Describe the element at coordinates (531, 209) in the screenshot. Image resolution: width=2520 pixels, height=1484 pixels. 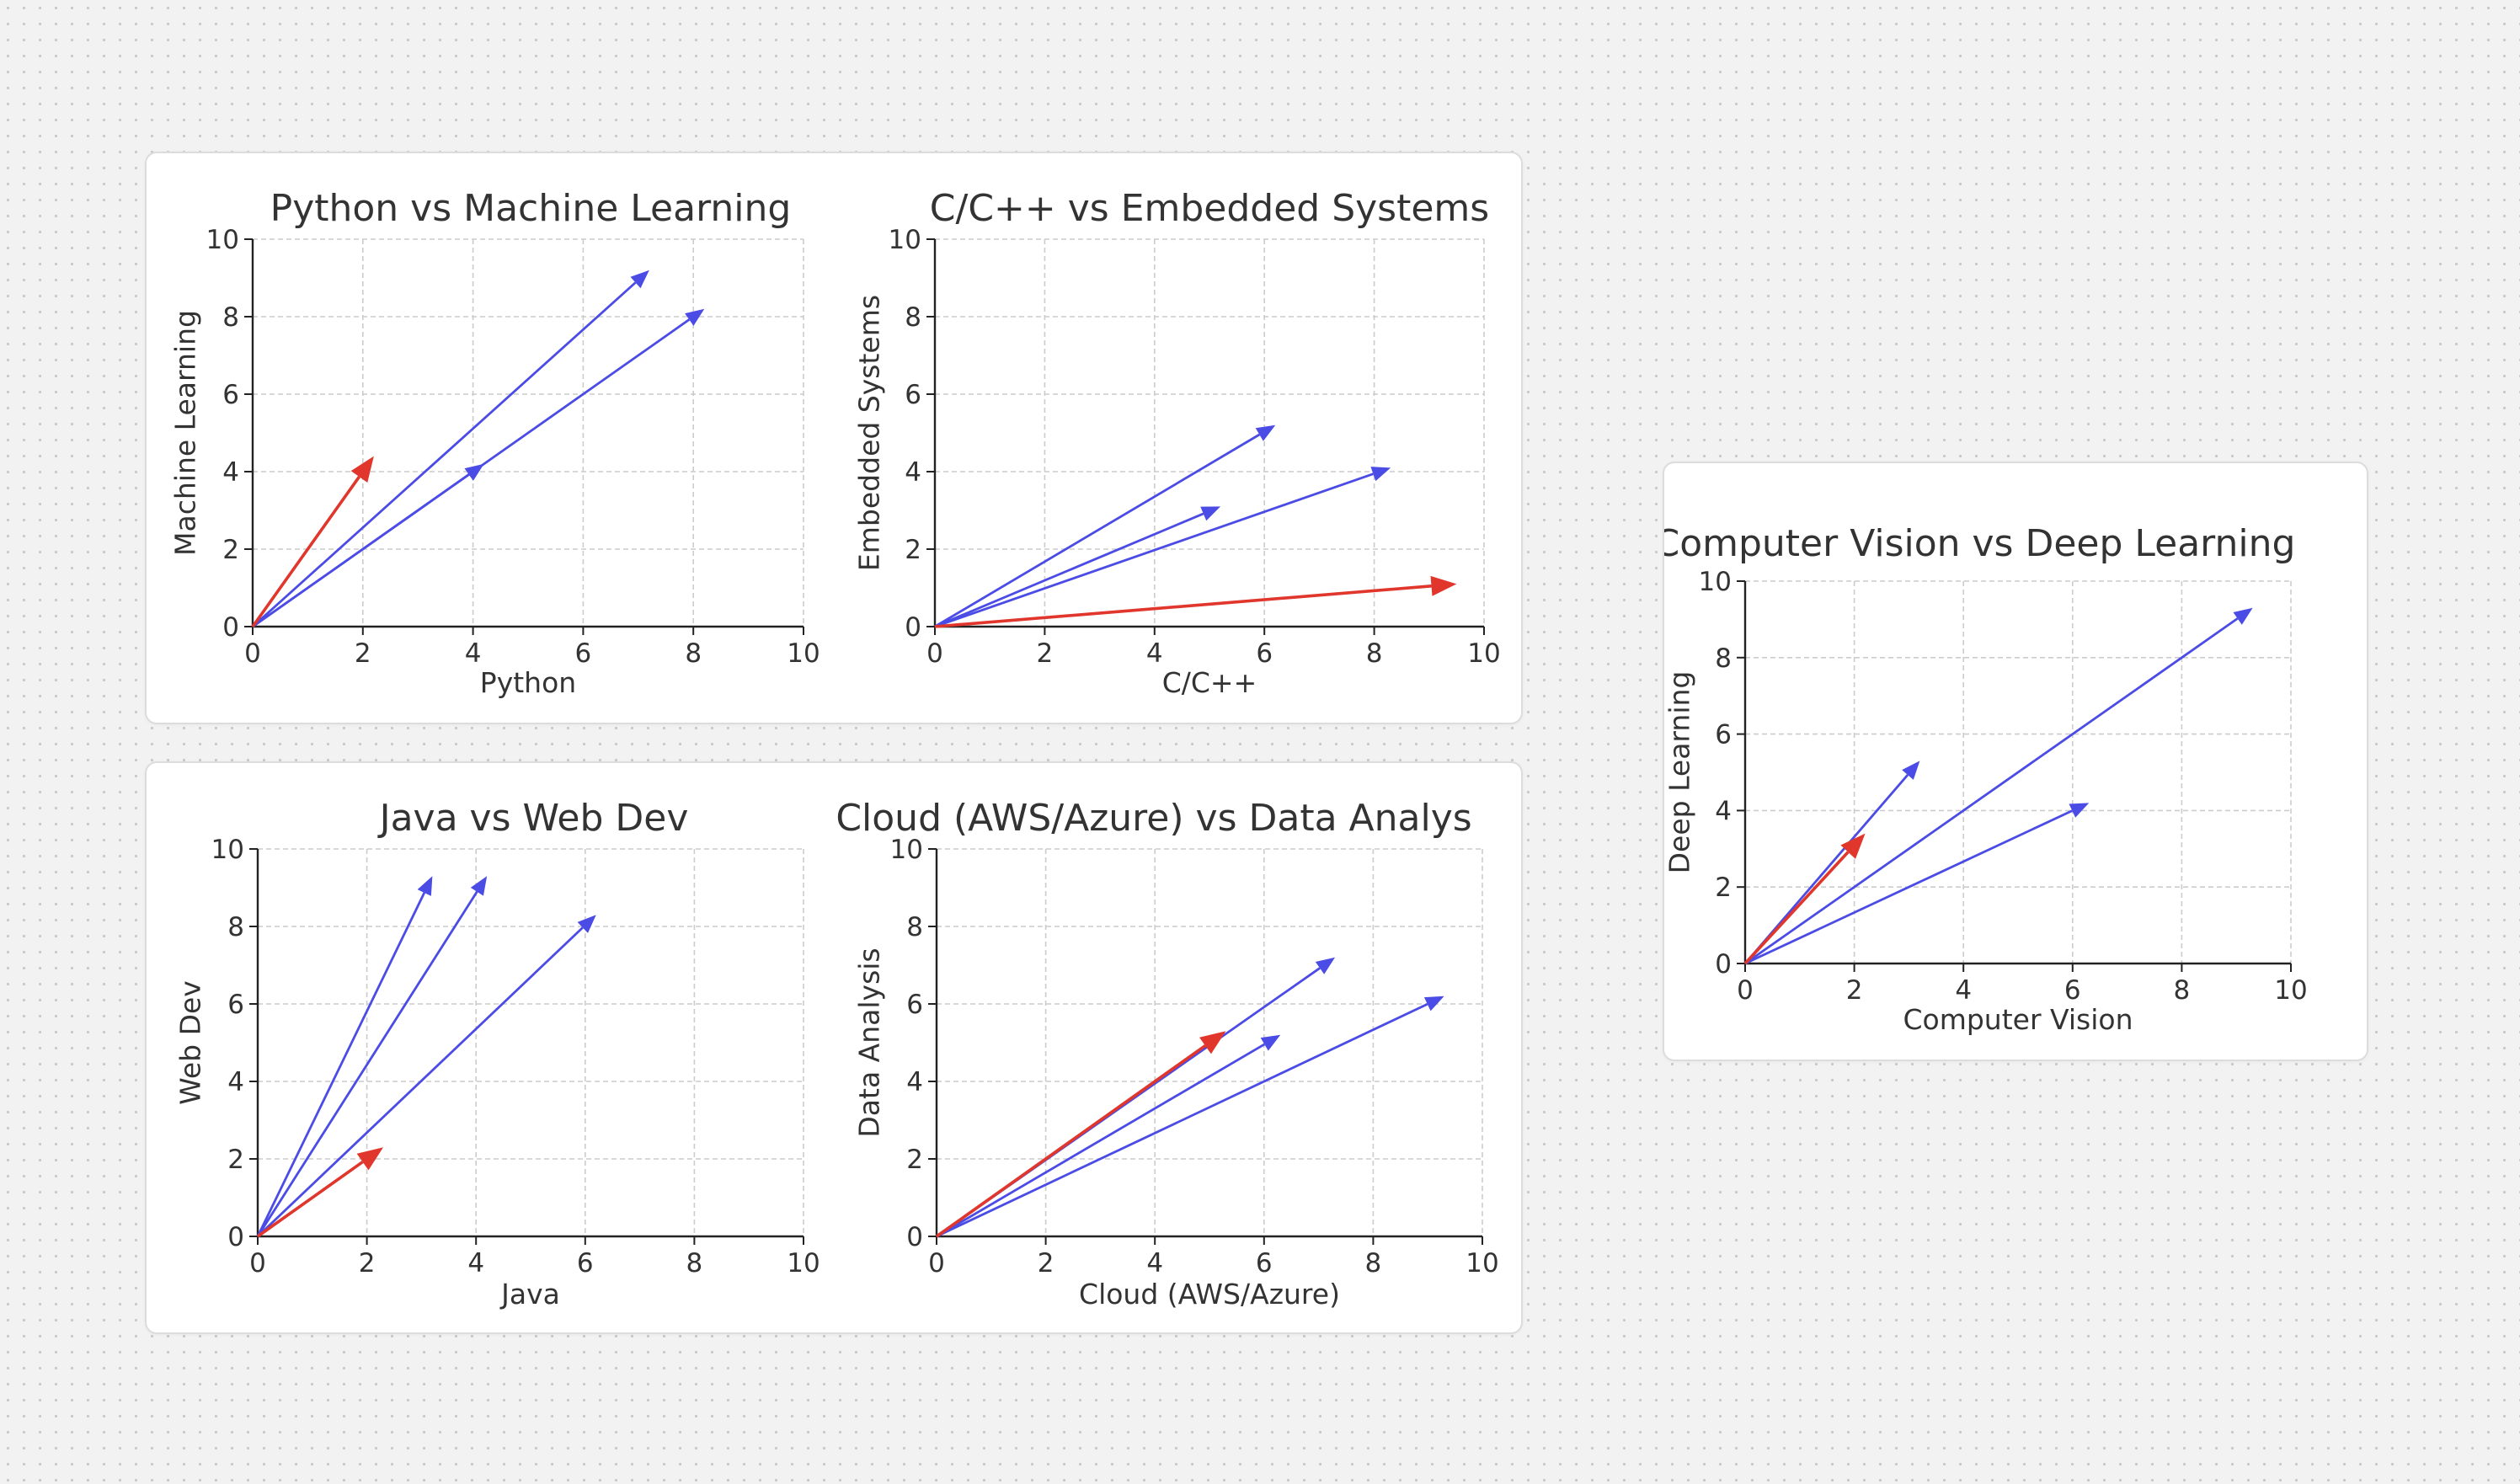
I see `chart-title: Python vs Machine Learning` at that location.